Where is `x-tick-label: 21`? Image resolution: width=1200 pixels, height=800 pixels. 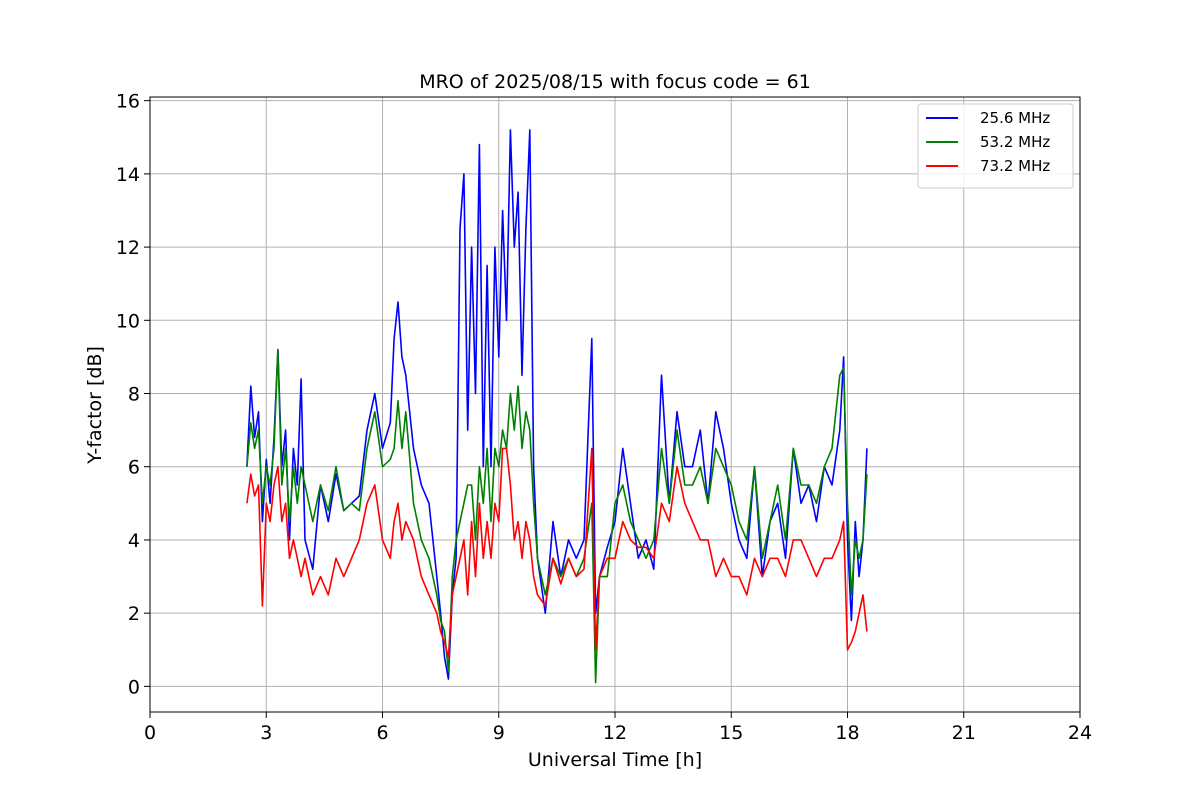
x-tick-label: 21 is located at coordinates (964, 733).